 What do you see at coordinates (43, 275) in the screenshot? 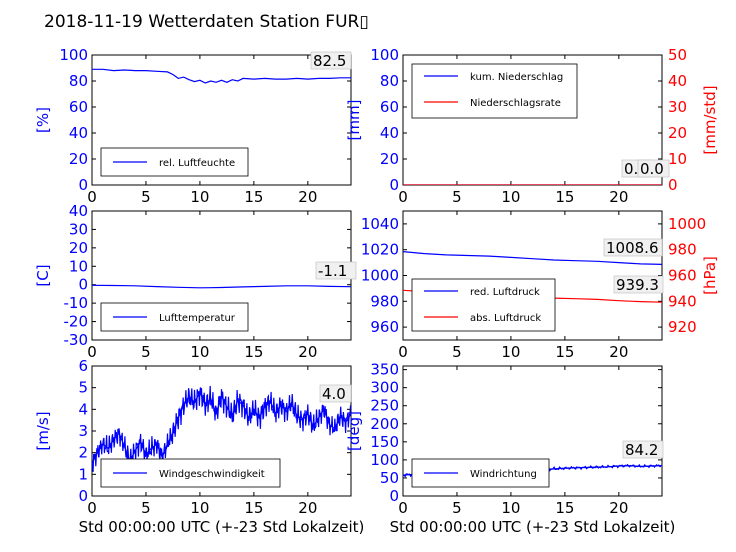
I see `y-axis-label: [C]` at bounding box center [43, 275].